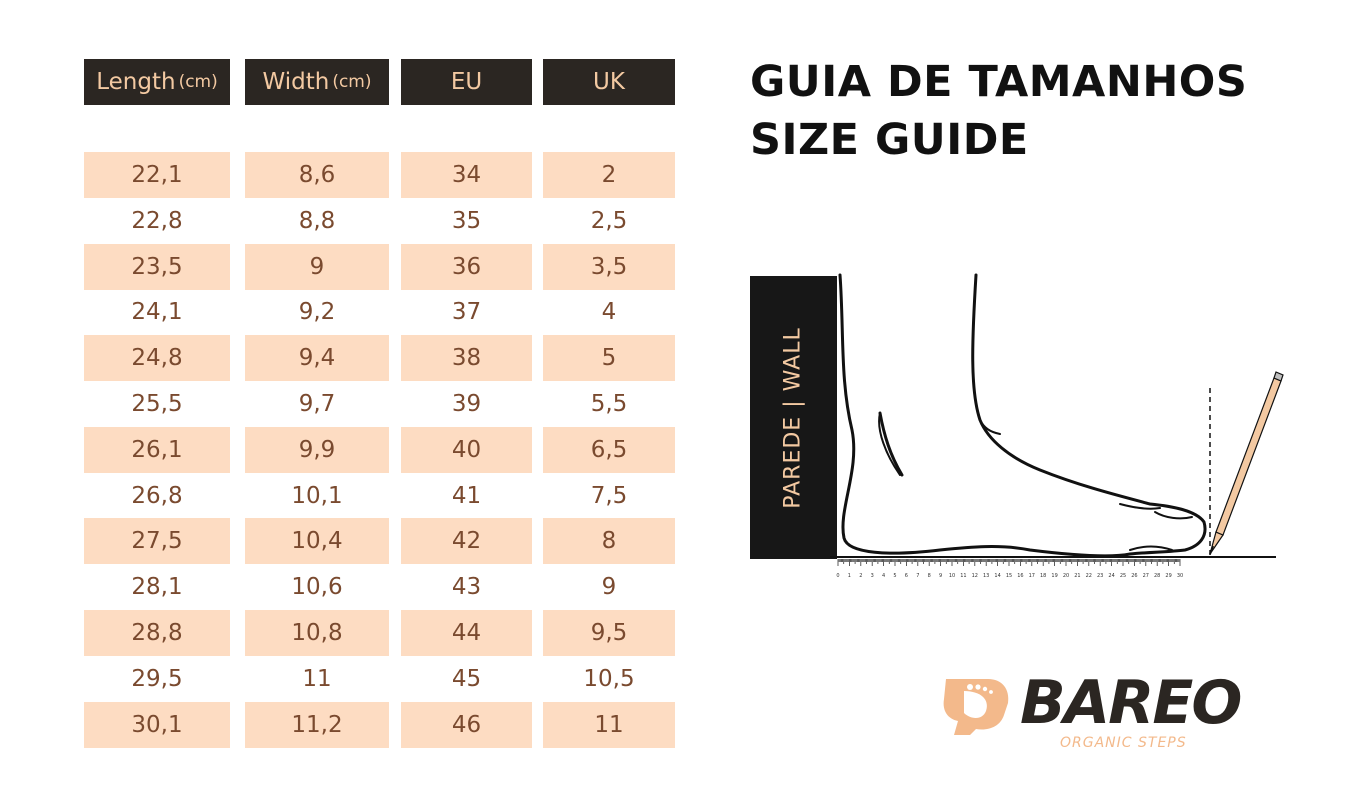  What do you see at coordinates (952, 576) in the screenshot?
I see `ruler-label: 10` at bounding box center [952, 576].